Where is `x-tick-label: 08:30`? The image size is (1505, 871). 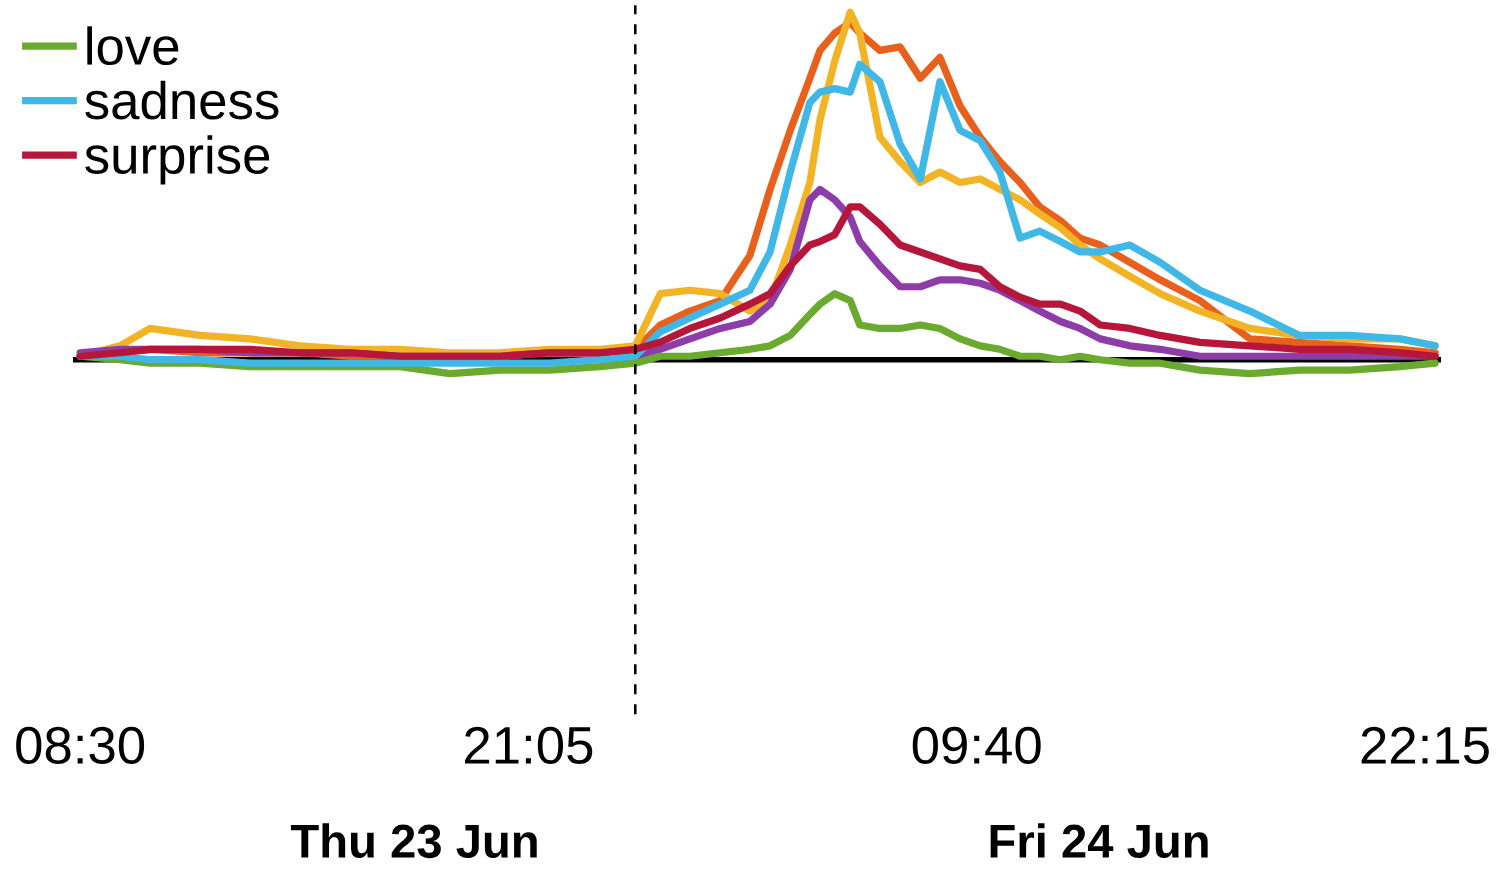 x-tick-label: 08:30 is located at coordinates (80, 745).